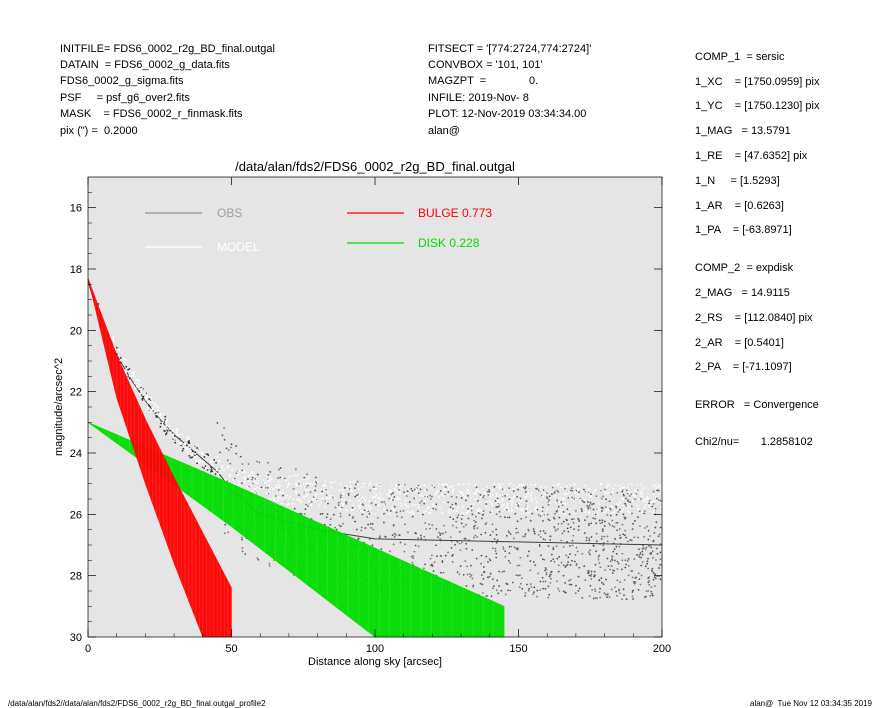 This screenshot has height=708, width=885. I want to click on disk-profile-layer, so click(296, 530).